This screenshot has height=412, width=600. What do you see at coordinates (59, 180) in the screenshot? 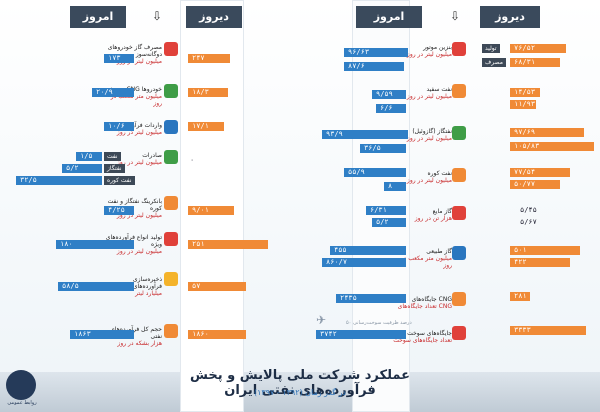
I see `bar-export-fueloil: ۳۲/۵` at bounding box center [59, 180].